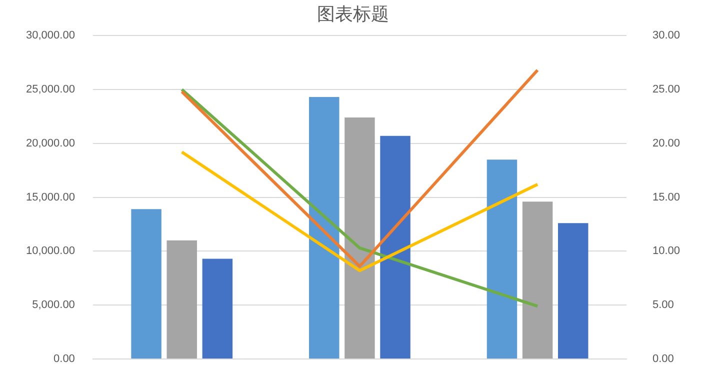 The width and height of the screenshot is (706, 384). I want to click on chart-title: 图表标题, so click(353, 14).